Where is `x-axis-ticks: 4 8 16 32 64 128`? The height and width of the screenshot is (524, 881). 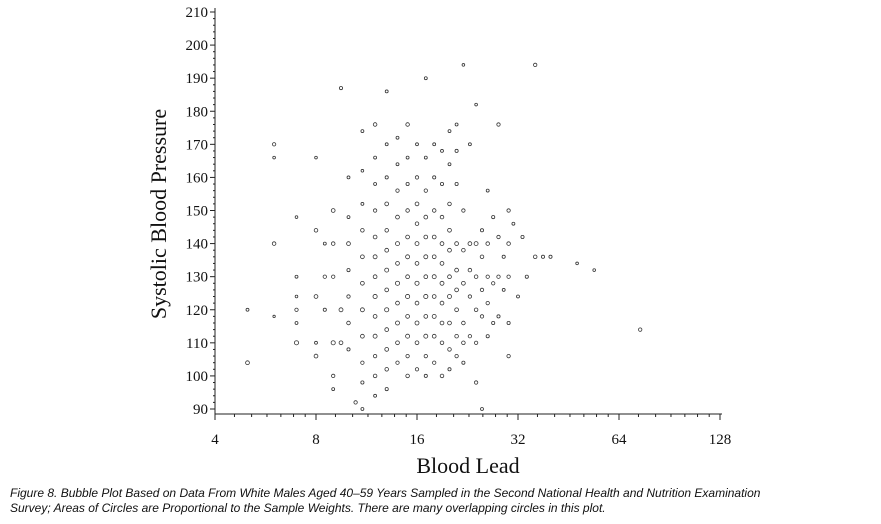 x-axis-ticks: 4 8 16 32 64 128 is located at coordinates (471, 431).